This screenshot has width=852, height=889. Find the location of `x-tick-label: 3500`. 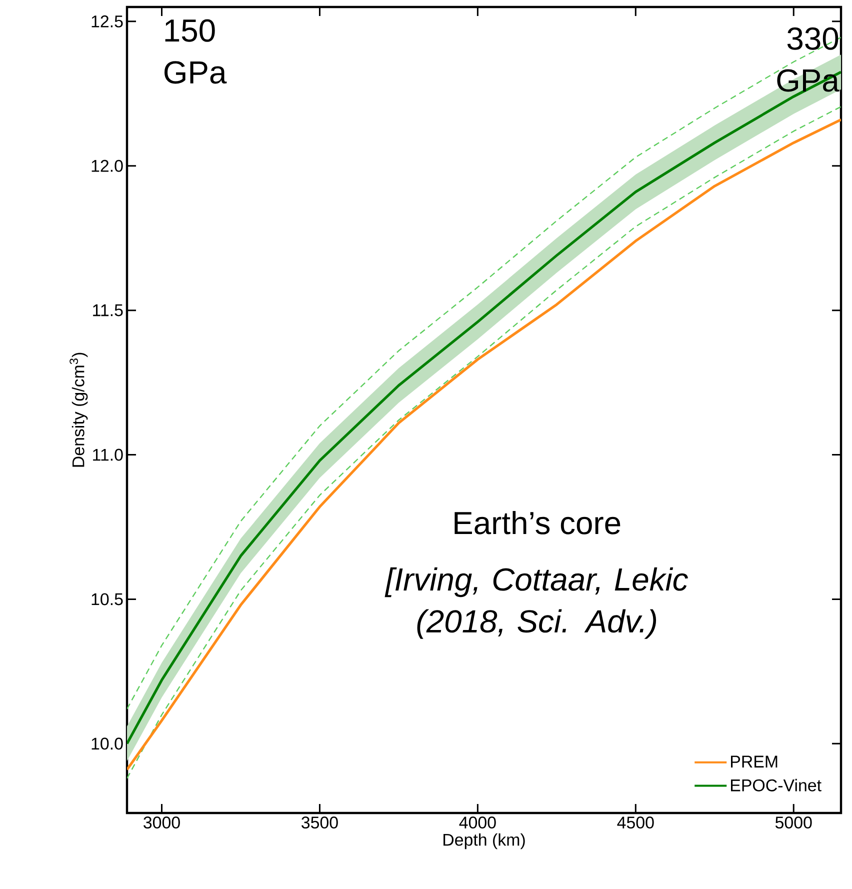

x-tick-label: 3500 is located at coordinates (320, 822).